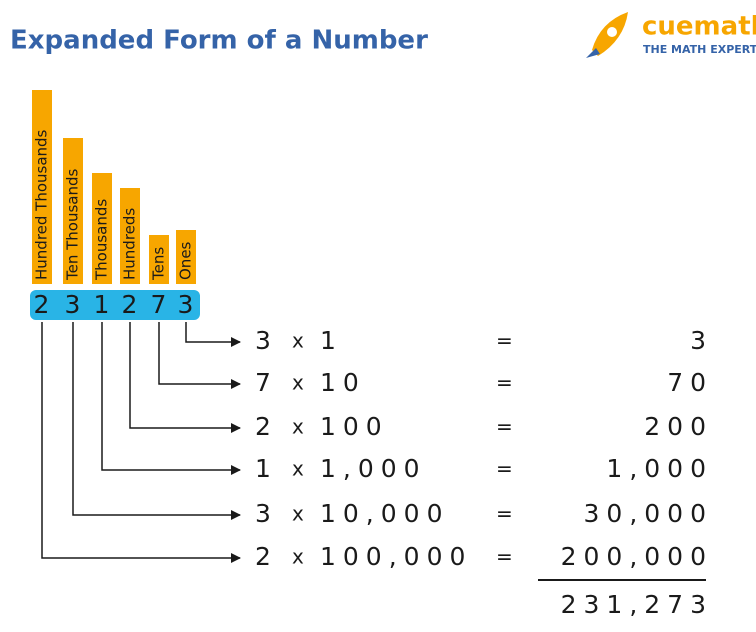  Describe the element at coordinates (219, 41) in the screenshot. I see `title: Expanded Form of a Number` at that location.